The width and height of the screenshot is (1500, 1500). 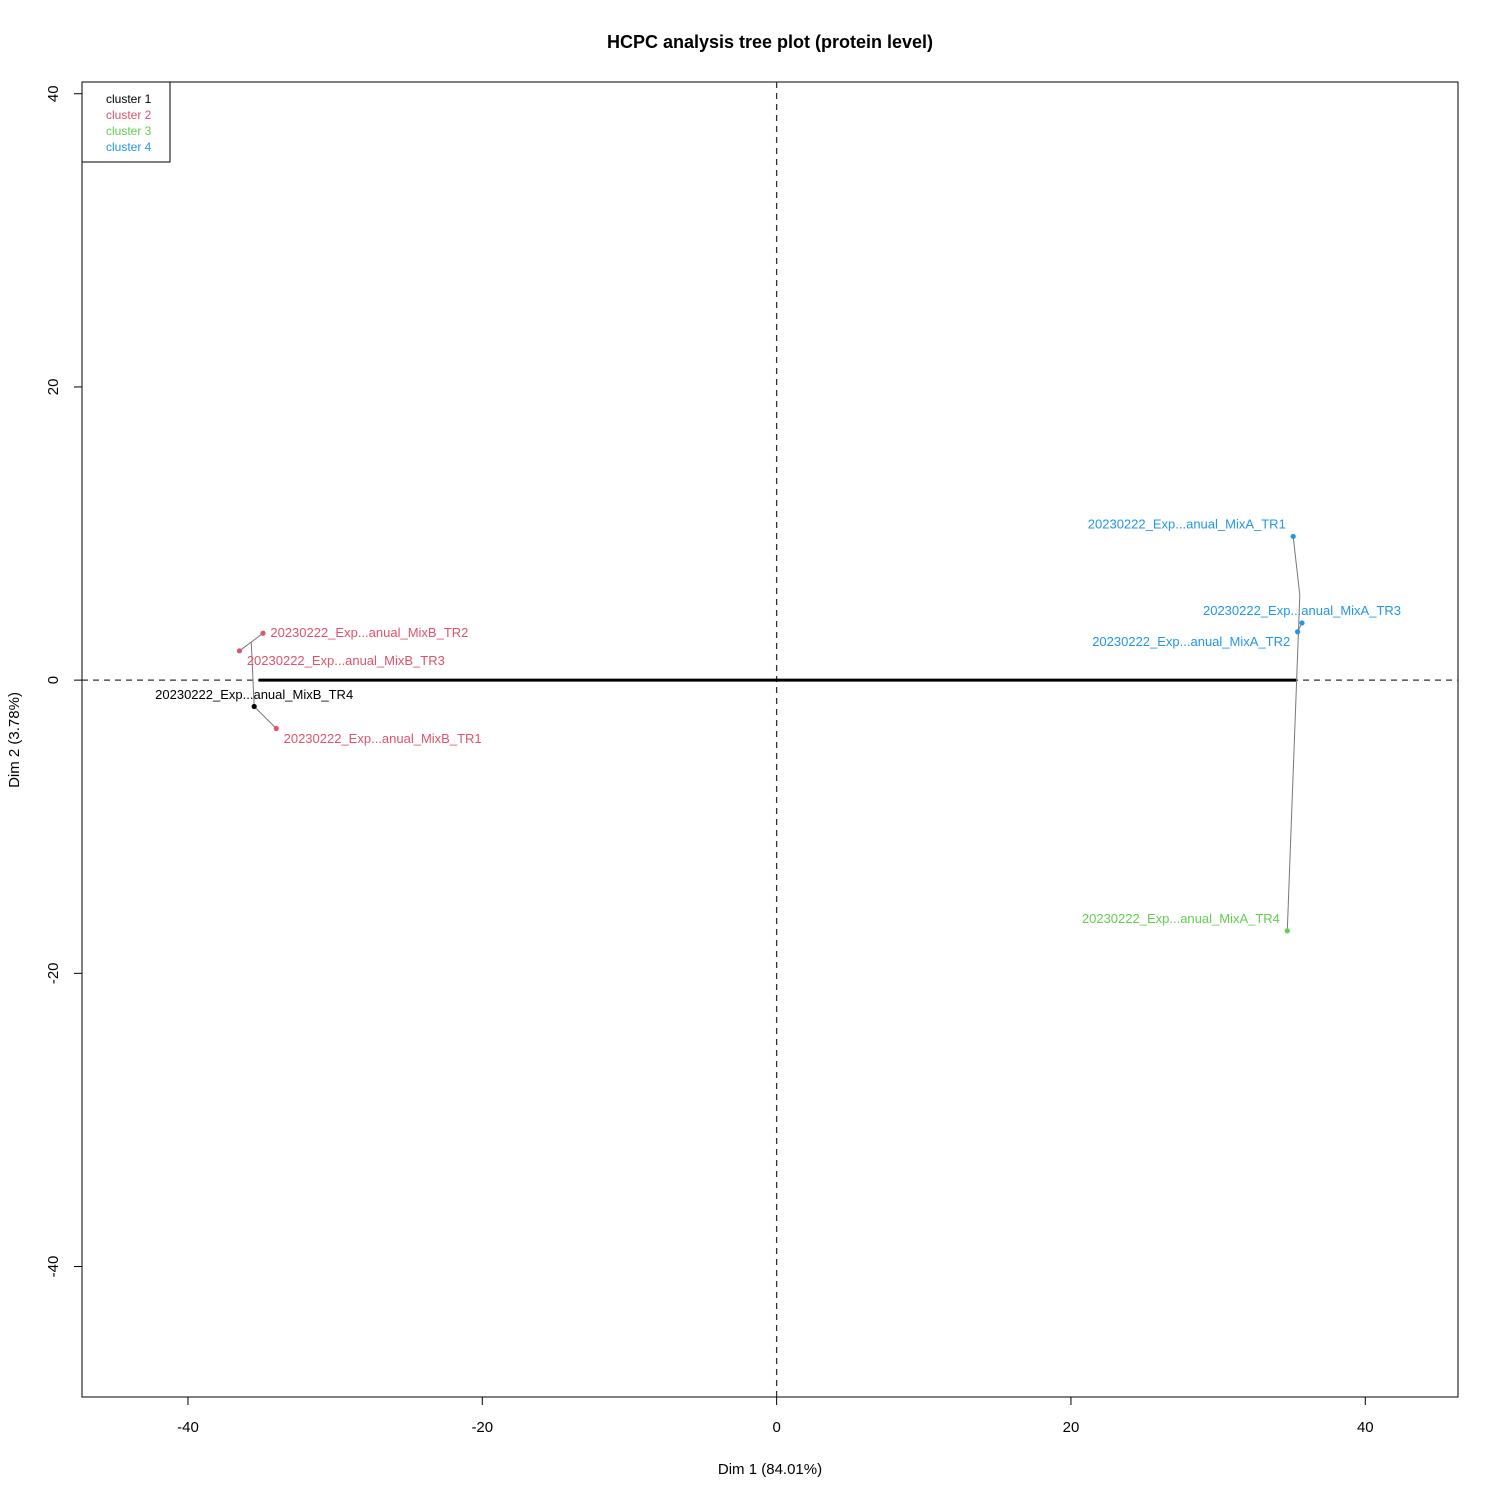 What do you see at coordinates (53, 680) in the screenshot?
I see `y-tick-label: 0` at bounding box center [53, 680].